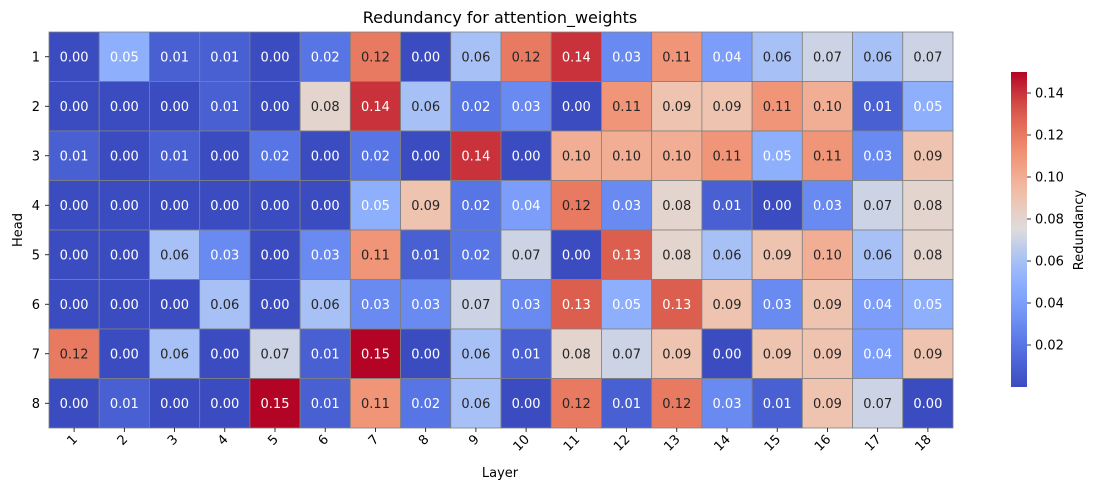 Image resolution: width=1096 pixels, height=490 pixels. Describe the element at coordinates (36, 255) in the screenshot. I see `y-tick-label: 5` at that location.